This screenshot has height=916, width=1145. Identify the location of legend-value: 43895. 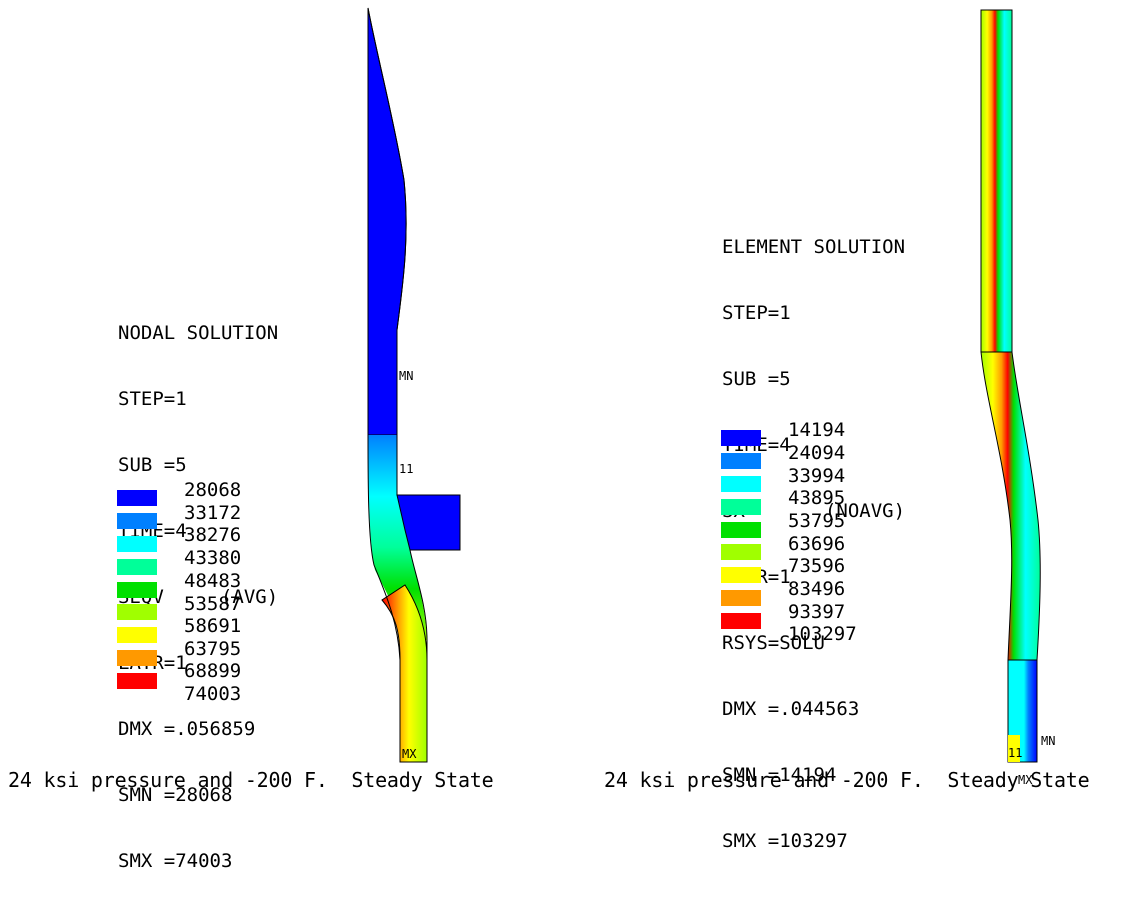
(817, 498).